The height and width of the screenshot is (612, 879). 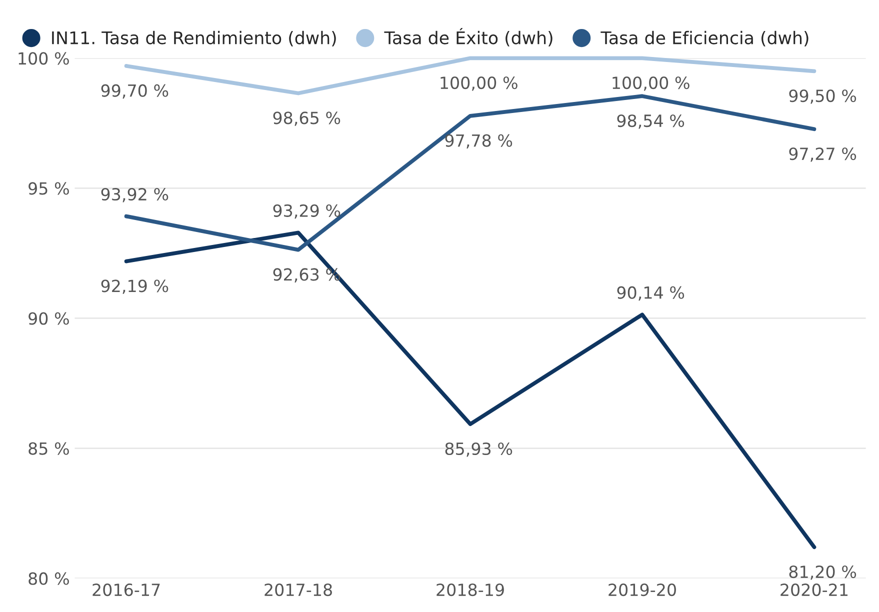 What do you see at coordinates (134, 287) in the screenshot?
I see `data-label: 92,19 %` at bounding box center [134, 287].